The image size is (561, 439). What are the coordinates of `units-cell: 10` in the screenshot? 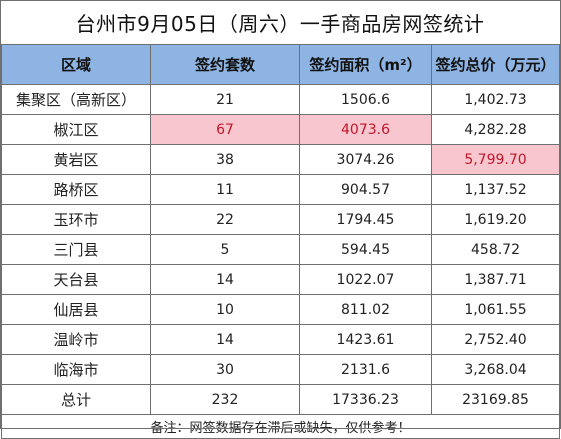 It's located at (225, 309).